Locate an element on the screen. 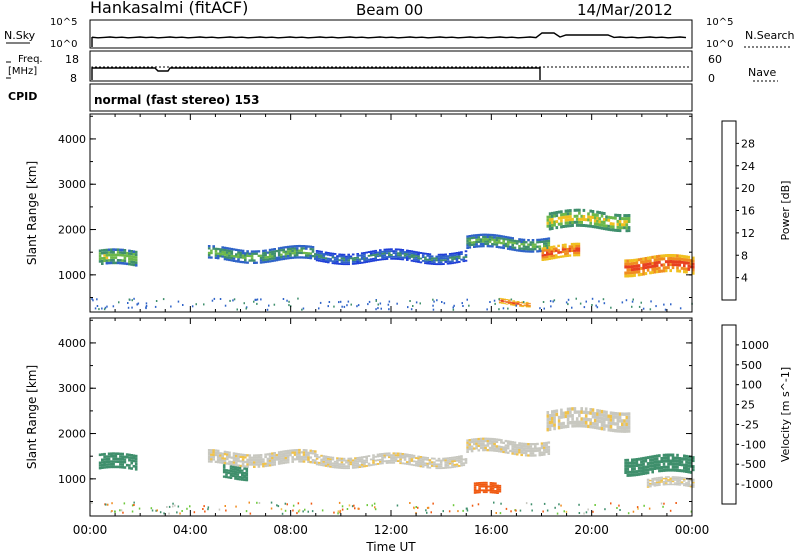 This screenshot has height=554, width=800. x-tick-label: 00:00 is located at coordinates (692, 530).